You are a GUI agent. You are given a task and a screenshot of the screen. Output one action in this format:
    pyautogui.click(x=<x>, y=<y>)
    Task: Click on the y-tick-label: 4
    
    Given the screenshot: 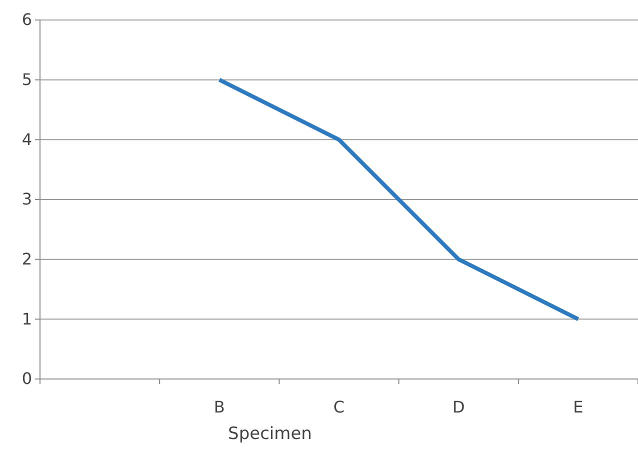 What is the action you would take?
    pyautogui.click(x=27, y=139)
    